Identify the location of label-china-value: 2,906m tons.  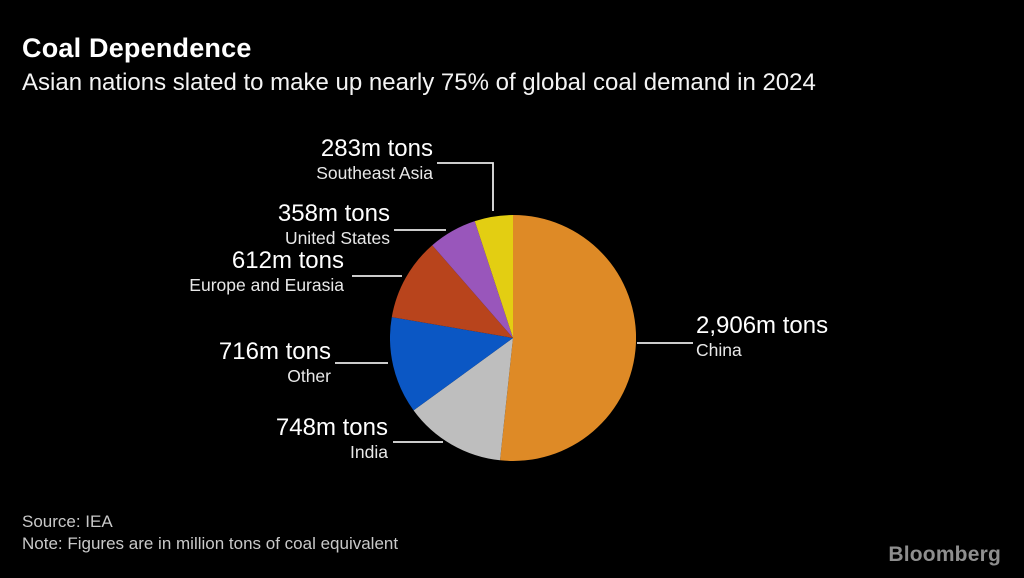
(762, 325).